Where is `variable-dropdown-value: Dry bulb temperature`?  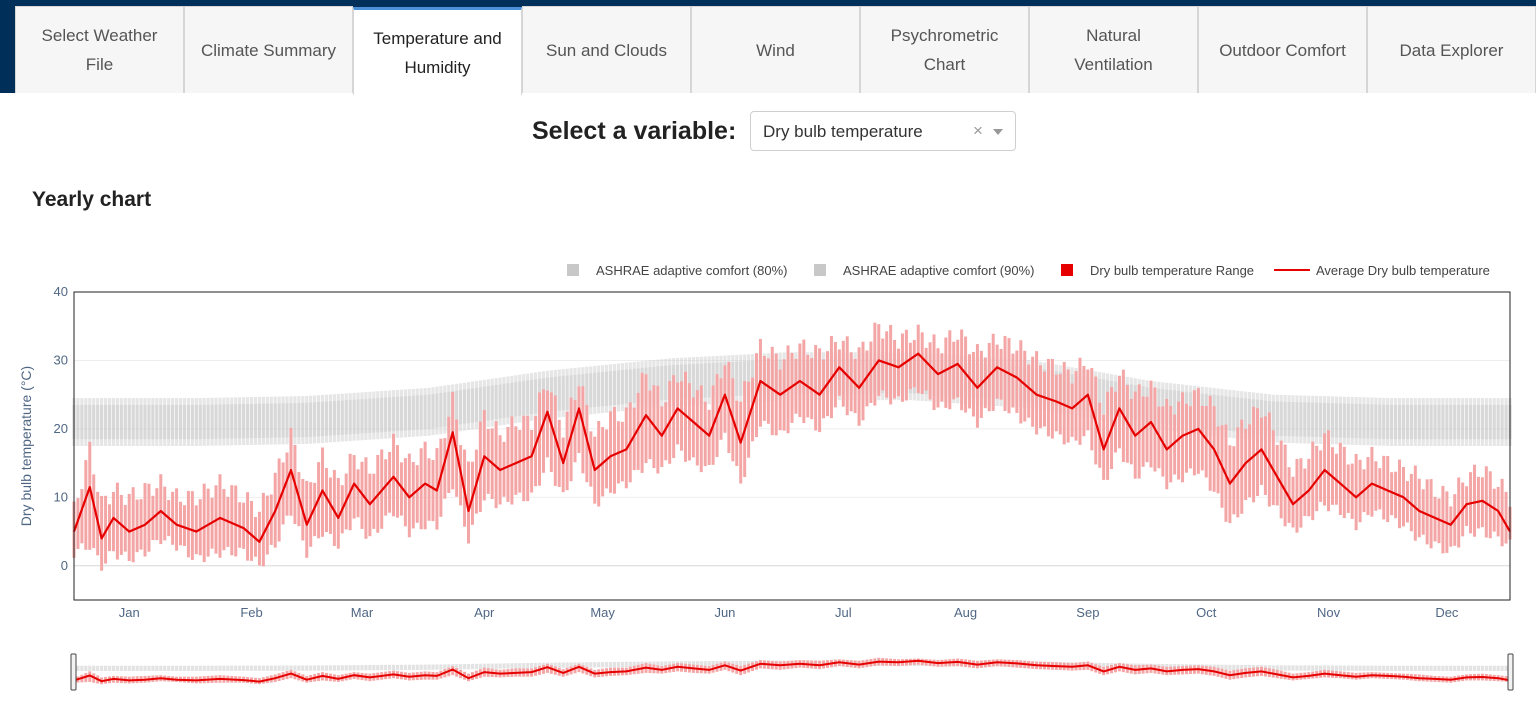 variable-dropdown-value: Dry bulb temperature is located at coordinates (843, 131).